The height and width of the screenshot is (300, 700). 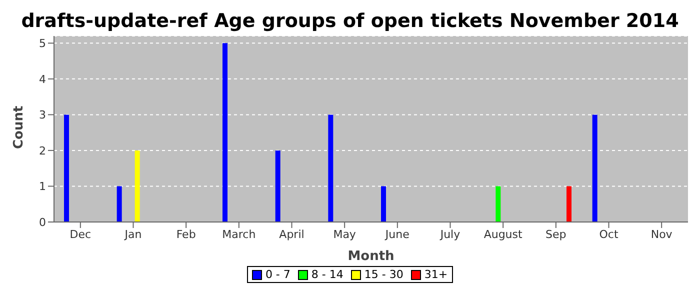 I want to click on x-tick-label: April, so click(x=291, y=234).